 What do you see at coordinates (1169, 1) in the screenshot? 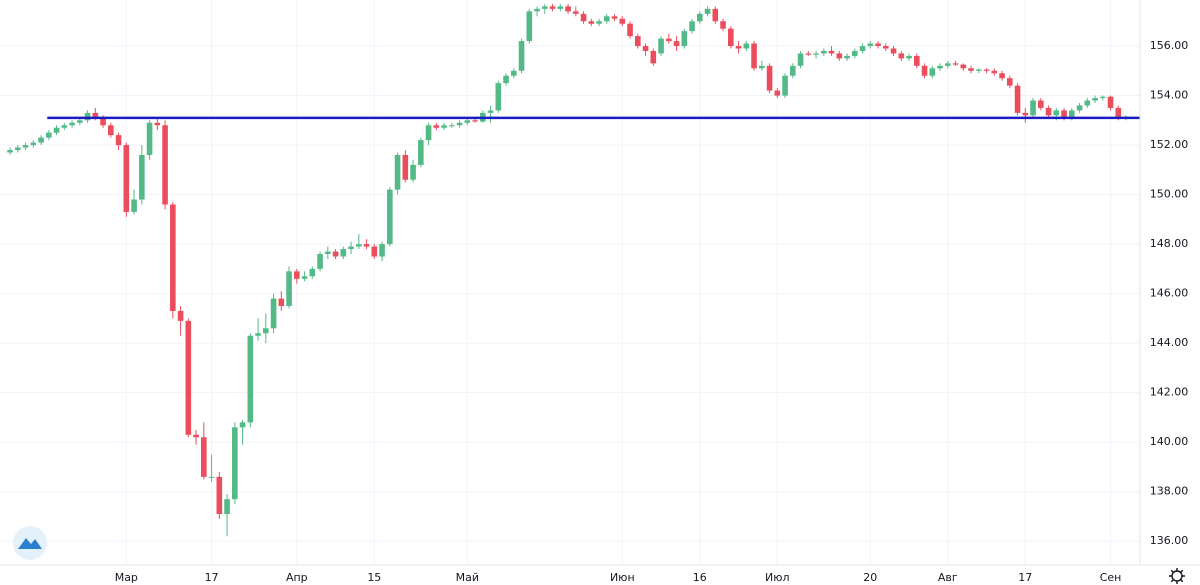
I see `y-tick-label: 158.00` at bounding box center [1169, 1].